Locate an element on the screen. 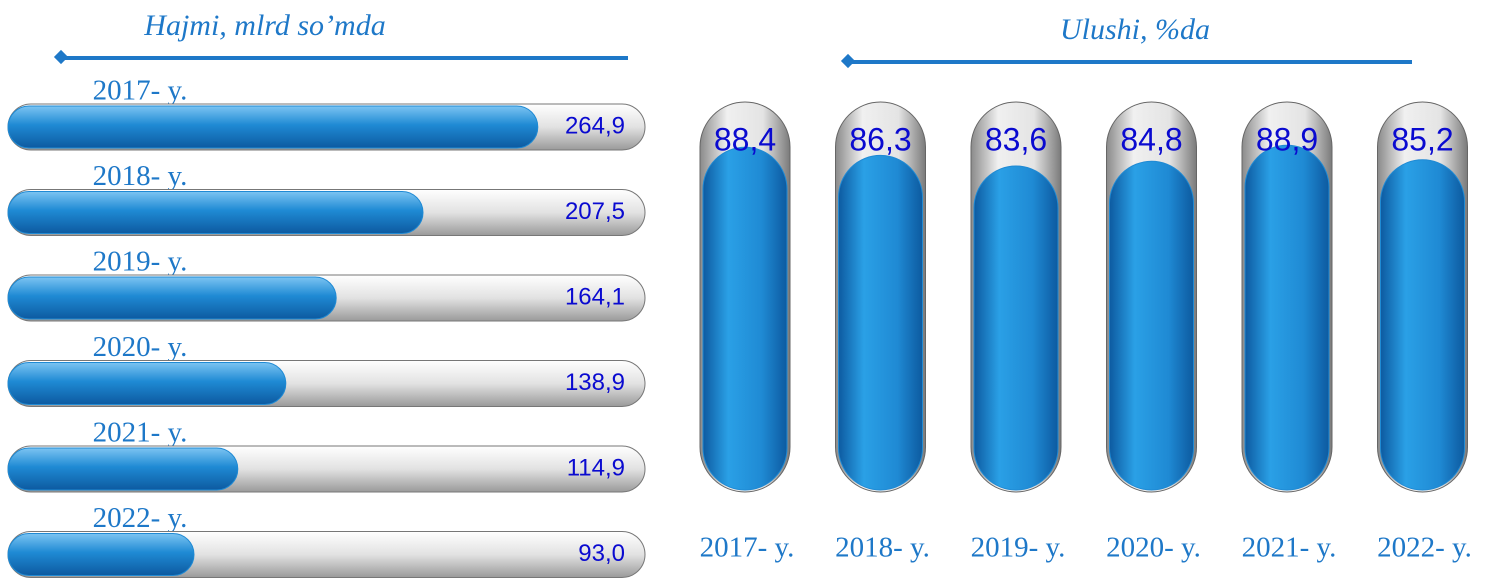 This screenshot has height=578, width=1507. value-label: 264,9 is located at coordinates (595, 125).